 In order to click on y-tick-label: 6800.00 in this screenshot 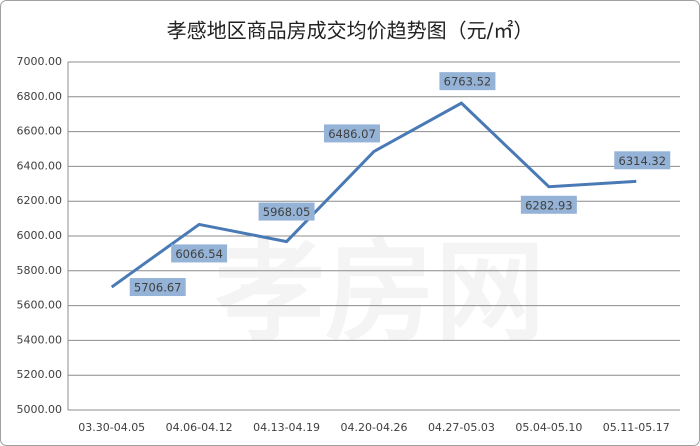, I will do `click(40, 96)`.